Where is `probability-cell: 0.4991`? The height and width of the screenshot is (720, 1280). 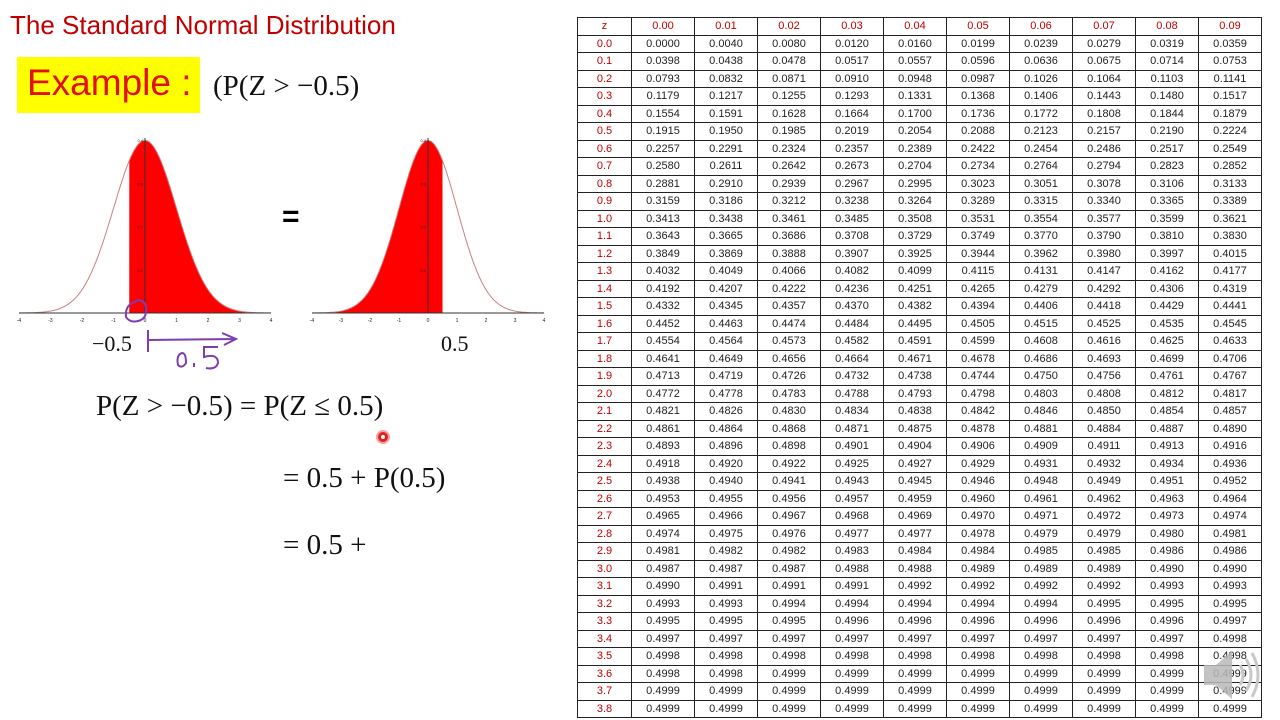
probability-cell: 0.4991 is located at coordinates (852, 586).